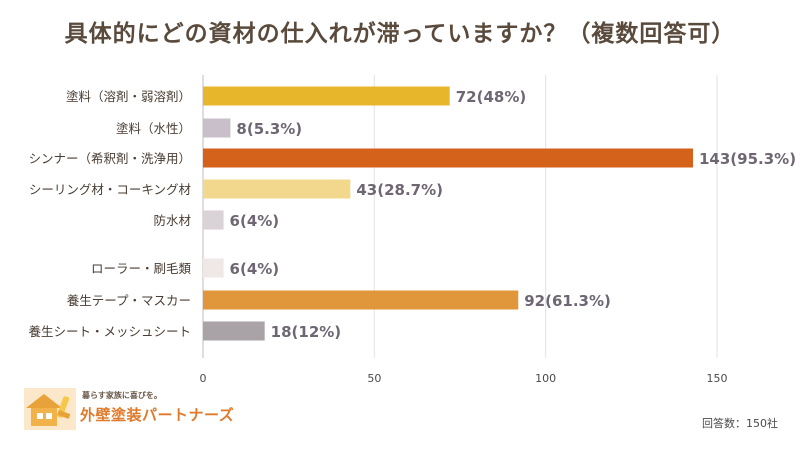  What do you see at coordinates (399, 190) in the screenshot?
I see `data-label: 43(28.7%)` at bounding box center [399, 190].